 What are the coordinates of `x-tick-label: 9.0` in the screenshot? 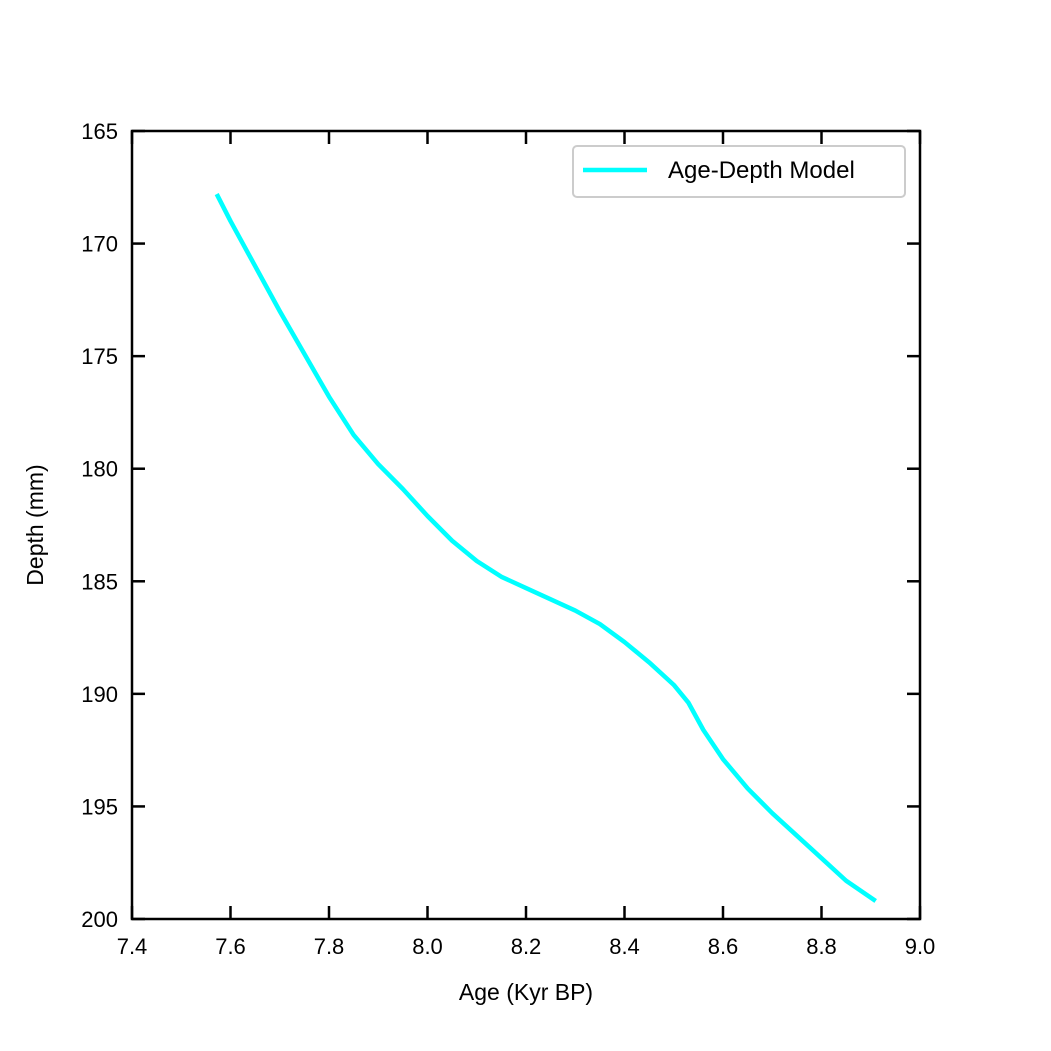 It's located at (920, 946).